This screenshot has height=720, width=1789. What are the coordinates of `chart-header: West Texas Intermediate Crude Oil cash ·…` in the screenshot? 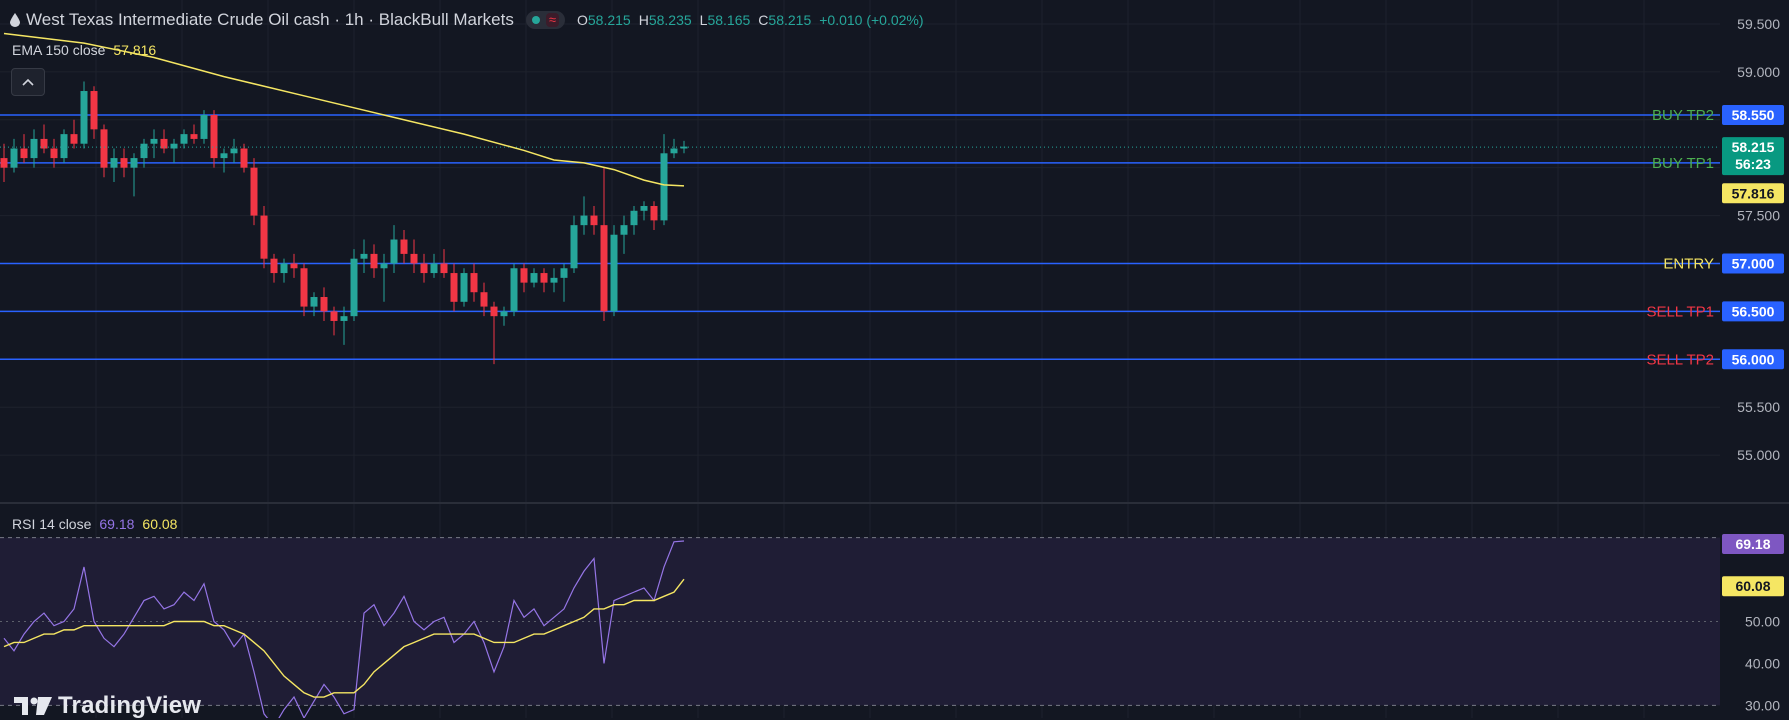 It's located at (467, 20).